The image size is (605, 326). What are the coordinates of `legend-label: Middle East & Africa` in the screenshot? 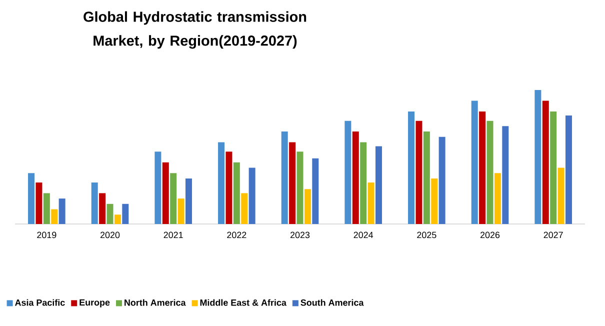 It's located at (243, 302).